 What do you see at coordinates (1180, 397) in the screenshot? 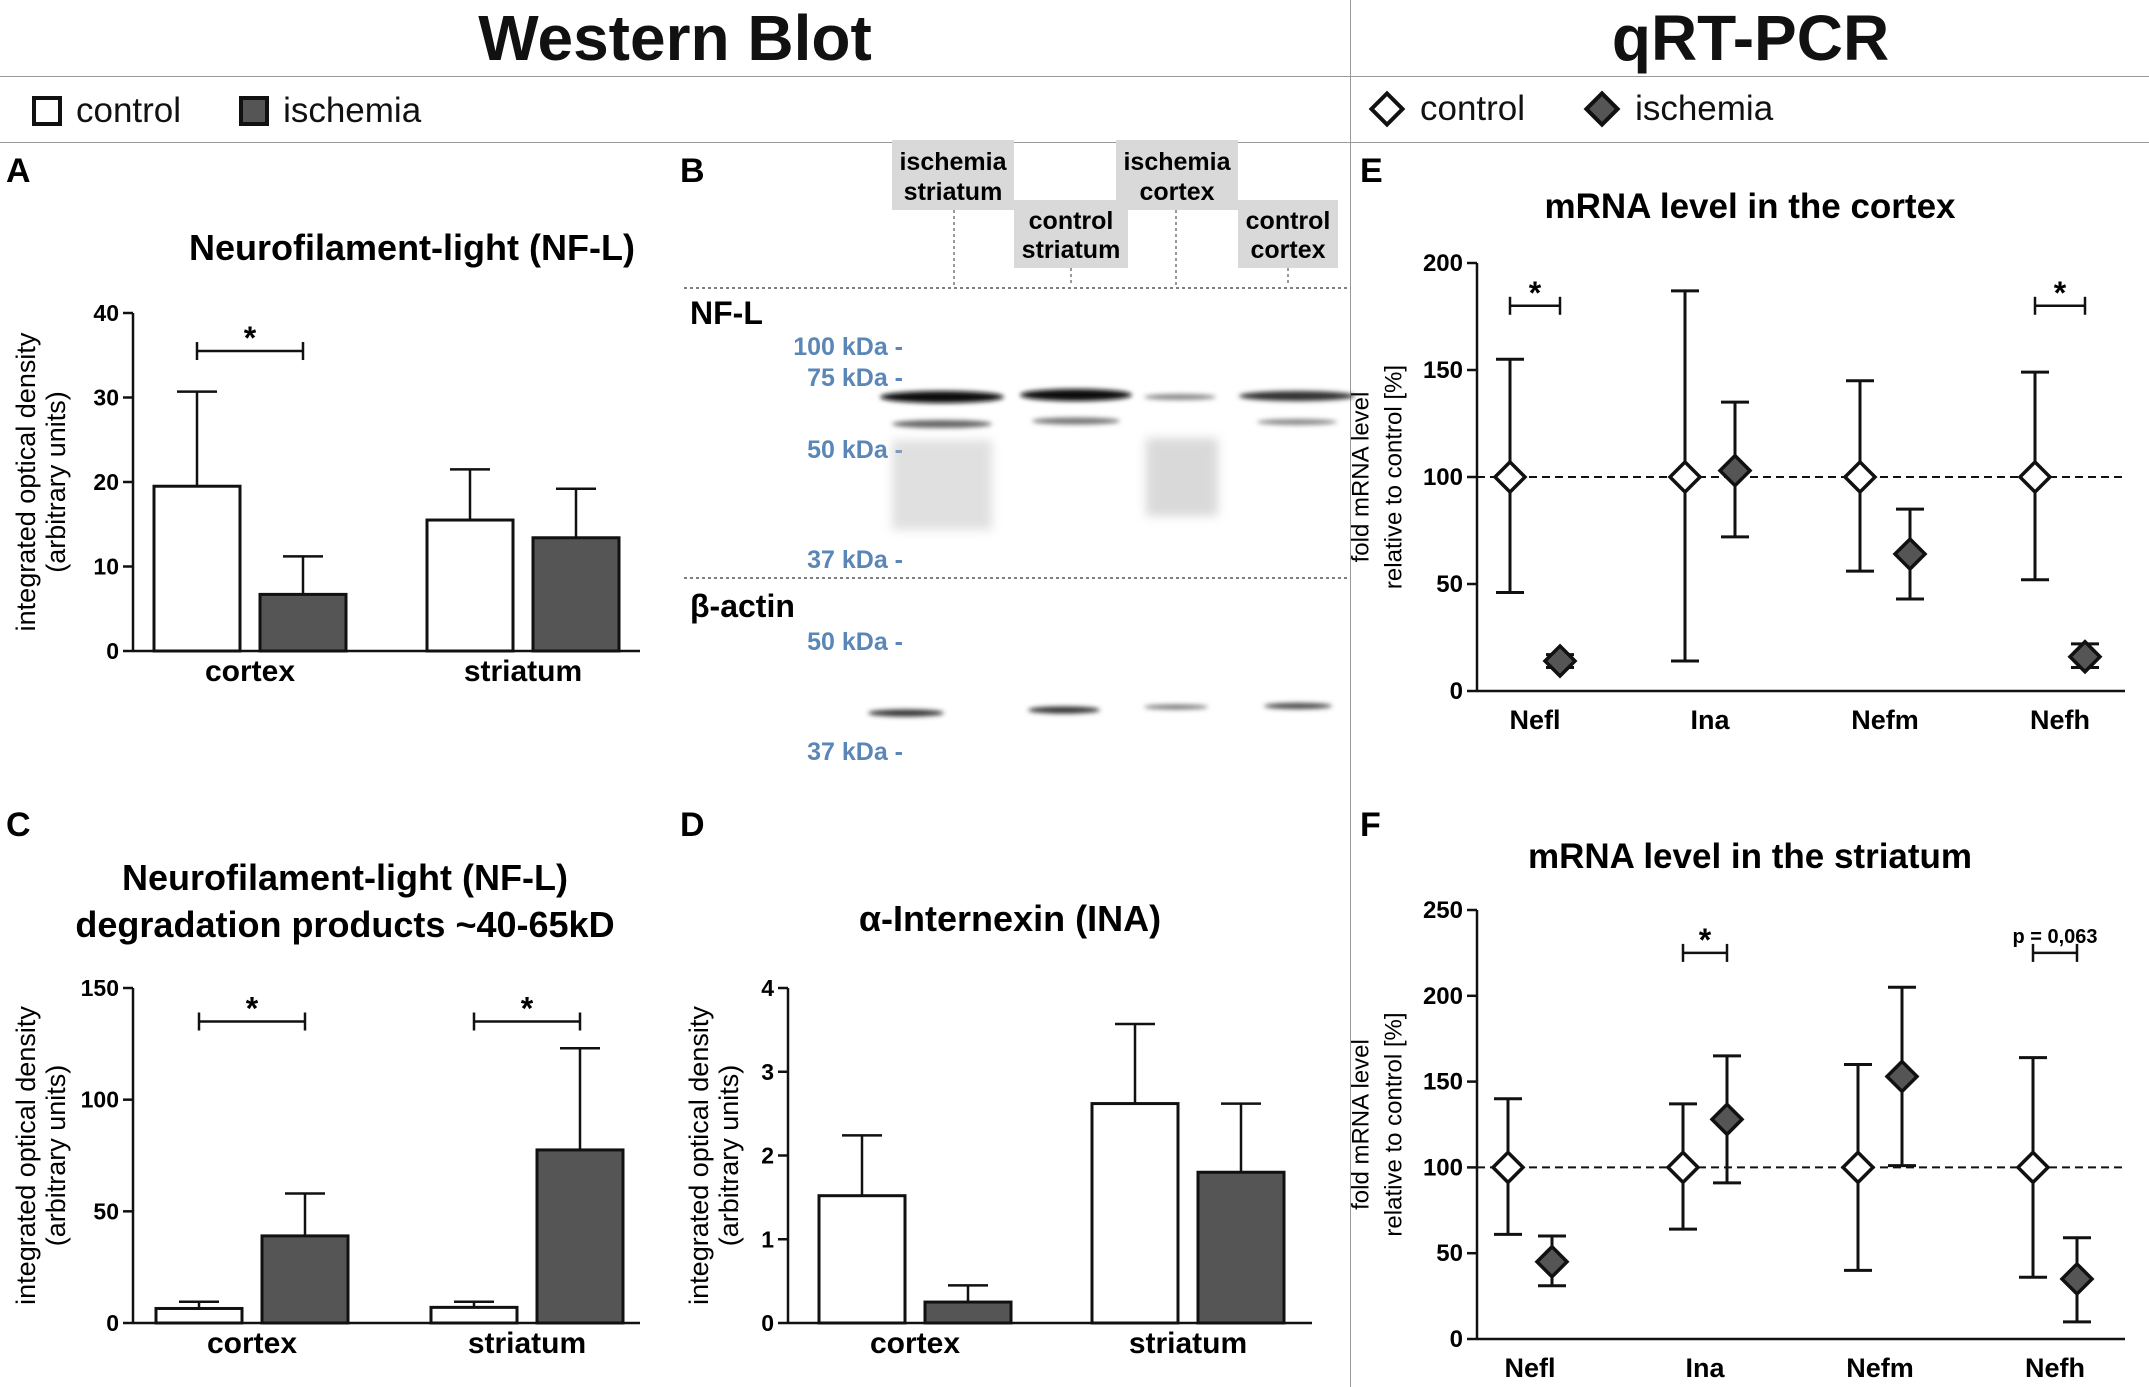
I see `nfl-band-lane3` at bounding box center [1180, 397].